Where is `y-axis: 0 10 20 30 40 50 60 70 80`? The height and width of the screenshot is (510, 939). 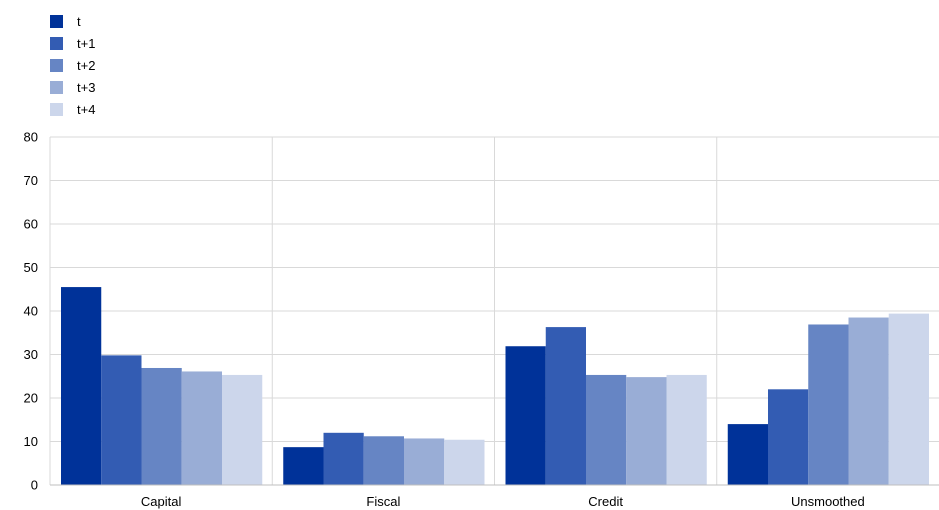
y-axis: 0 10 20 30 40 50 60 70 80 is located at coordinates (31, 311).